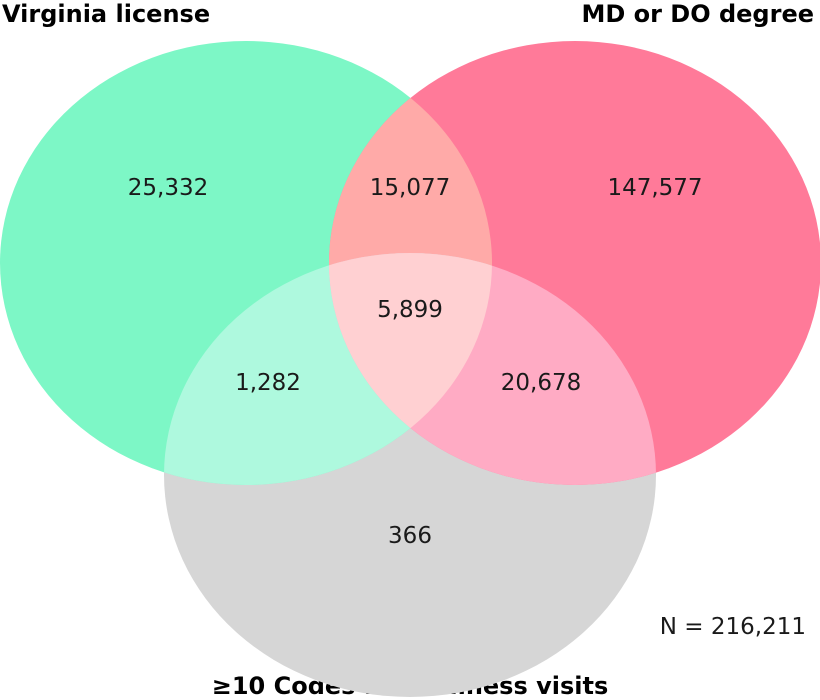 This screenshot has width=820, height=700. Describe the element at coordinates (410, 310) in the screenshot. I see `region-value-abc: 5,899` at that location.